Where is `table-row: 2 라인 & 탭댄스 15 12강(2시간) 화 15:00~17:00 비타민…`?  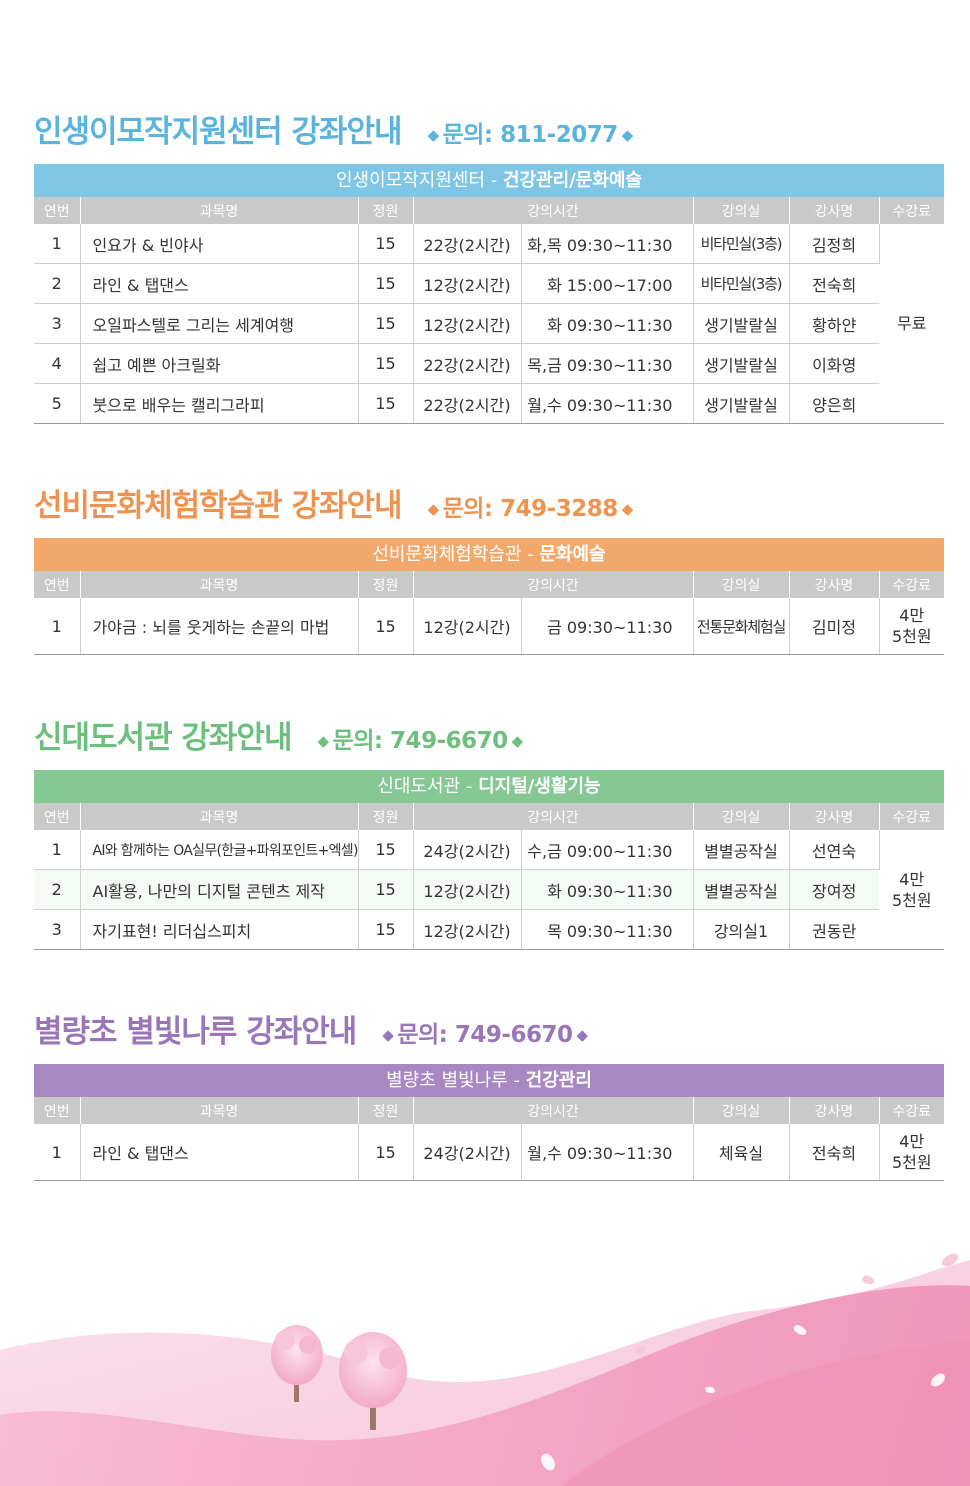
table-row: 2 라인 & 탭댄스 15 12강(2시간) 화 15:00~17:00 비타민… is located at coordinates (489, 283).